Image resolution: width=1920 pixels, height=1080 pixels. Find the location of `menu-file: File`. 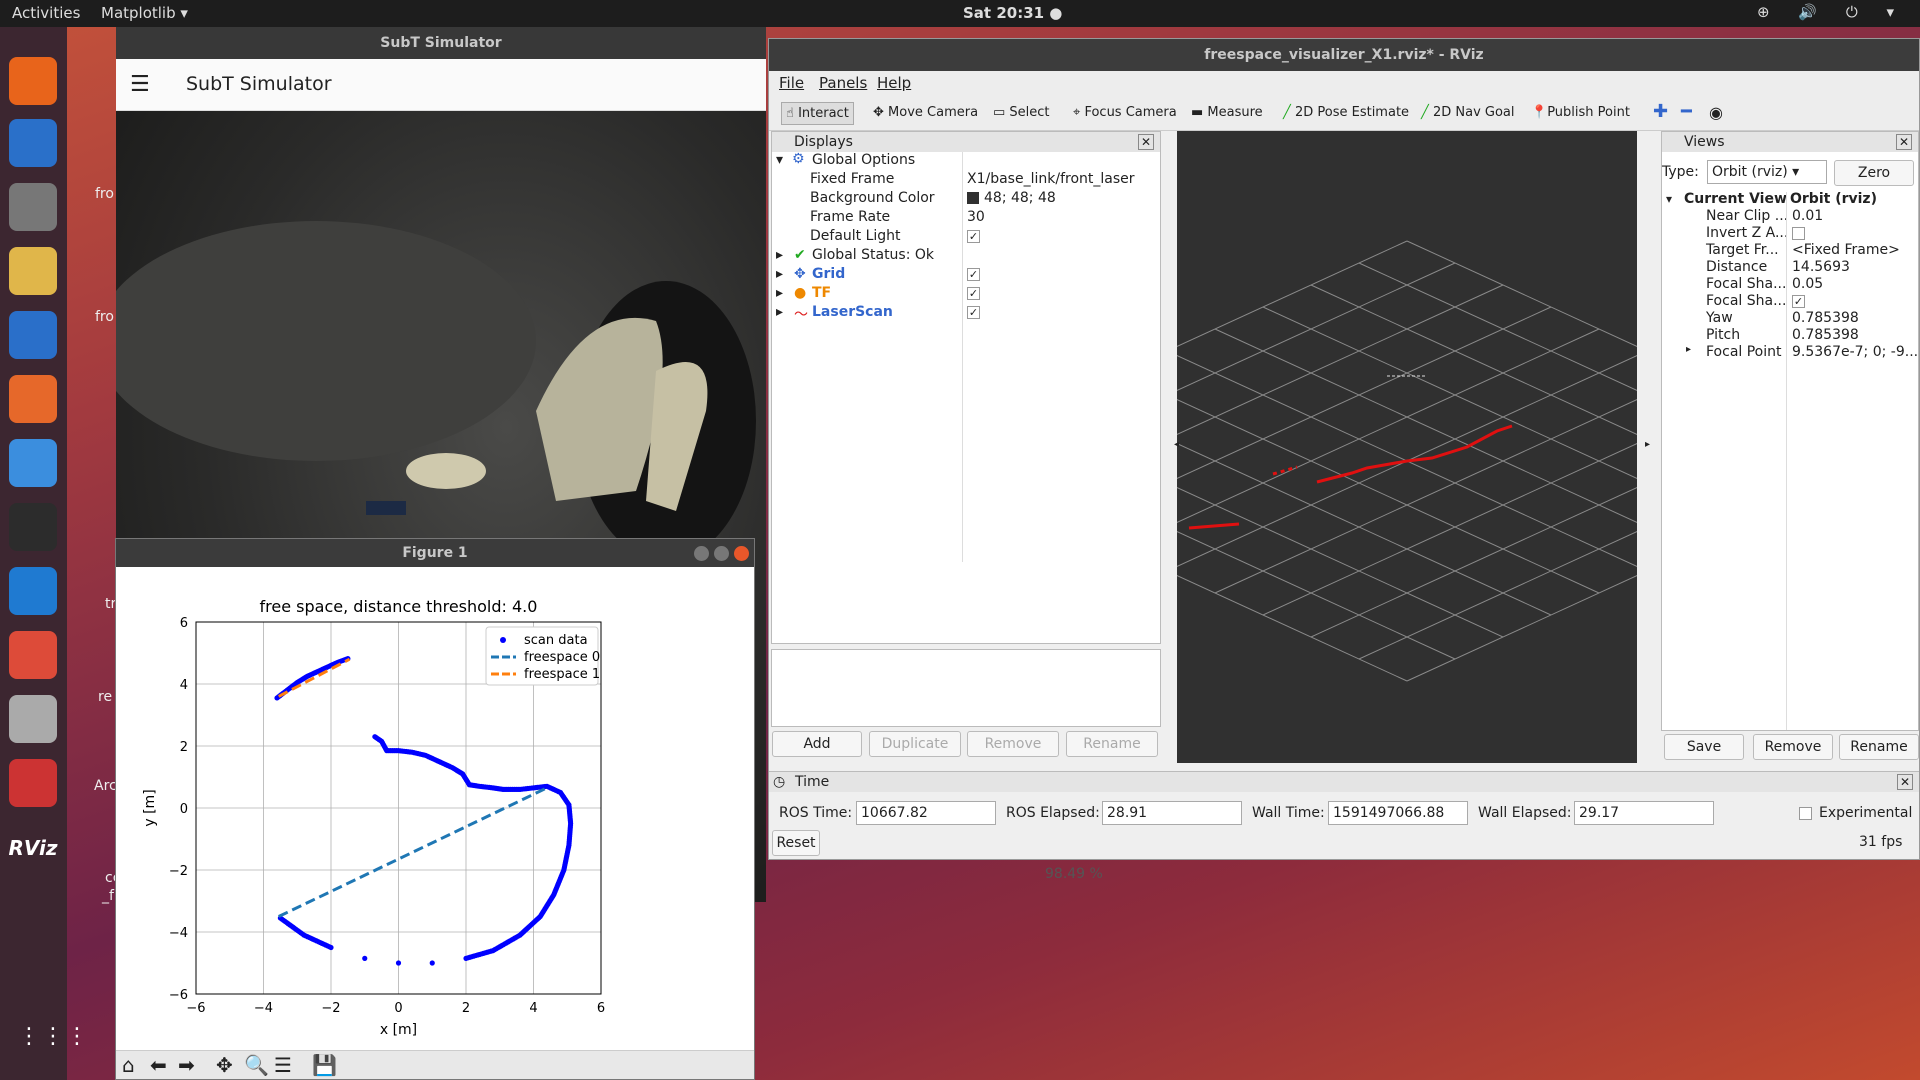

menu-file: File is located at coordinates (792, 83).